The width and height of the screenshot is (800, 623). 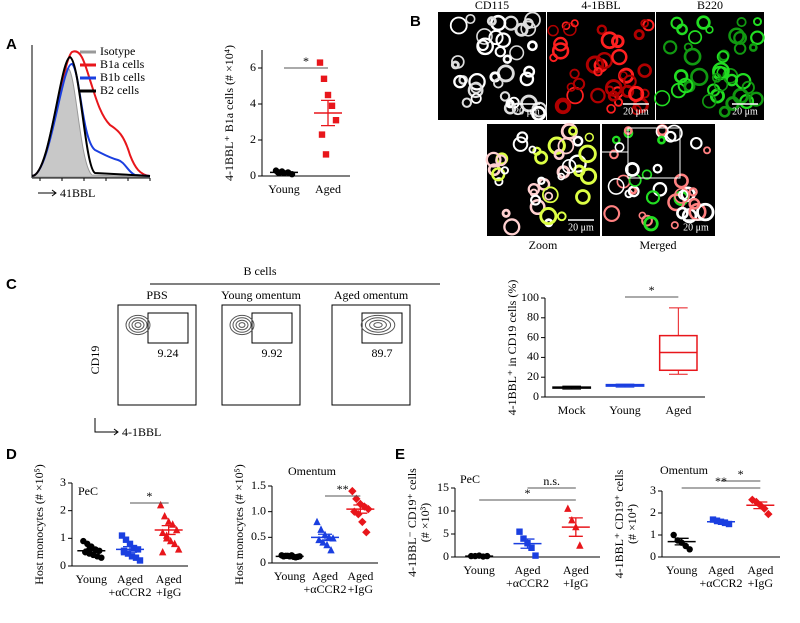 I want to click on x-tick-label: +IgG, so click(x=169, y=592).